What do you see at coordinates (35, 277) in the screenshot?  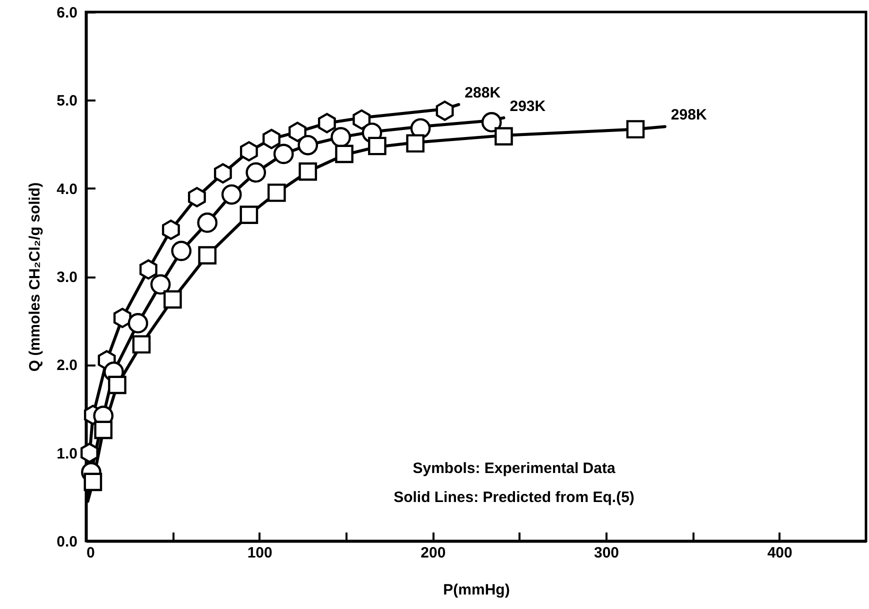 I see `y-axis-title: Q (mmoles CH₂Cl₂/g solid)` at bounding box center [35, 277].